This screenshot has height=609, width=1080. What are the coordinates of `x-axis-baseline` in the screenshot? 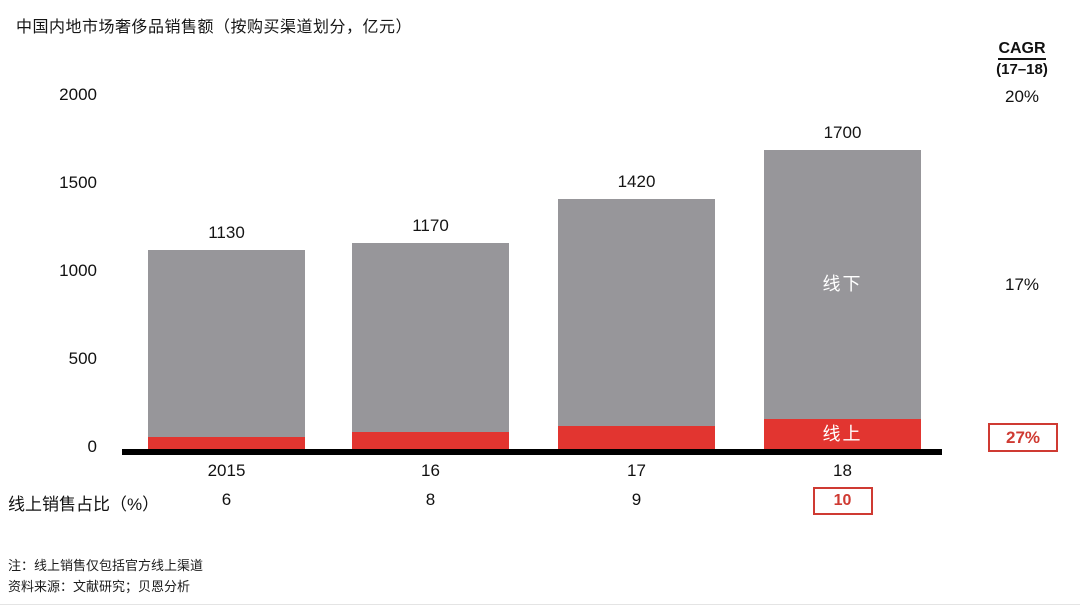 It's located at (532, 452).